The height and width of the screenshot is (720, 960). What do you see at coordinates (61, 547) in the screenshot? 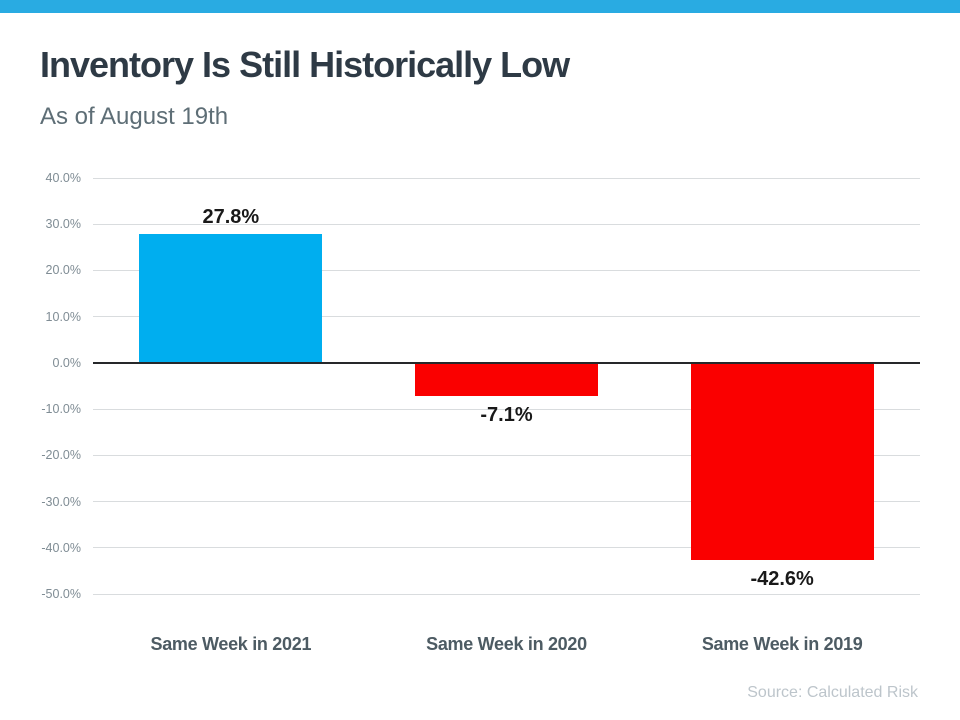
I see `y-axis-tick-label: -40.0%` at bounding box center [61, 547].